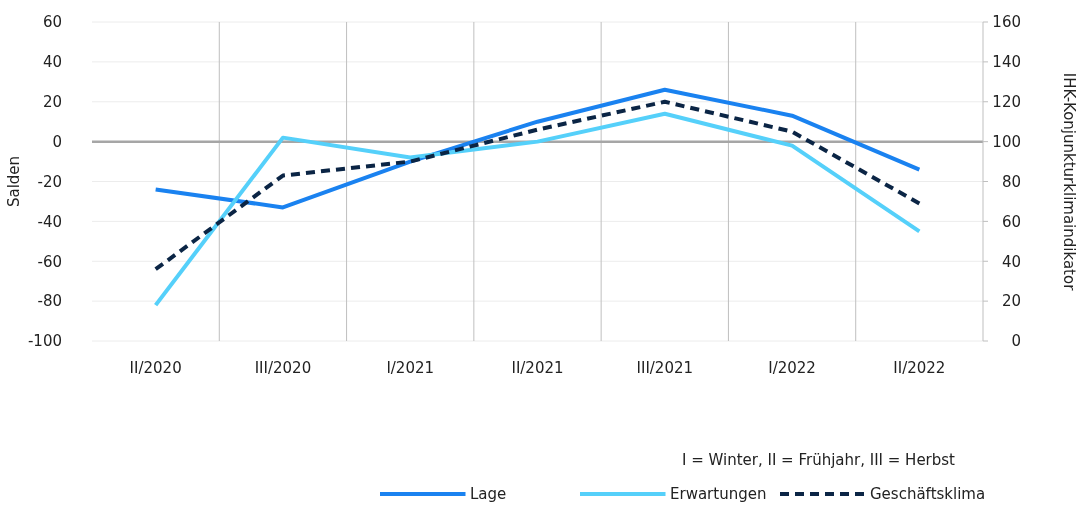 This screenshot has width=1079, height=507. What do you see at coordinates (49, 181) in the screenshot?
I see `y-tick-label: -20` at bounding box center [49, 181].